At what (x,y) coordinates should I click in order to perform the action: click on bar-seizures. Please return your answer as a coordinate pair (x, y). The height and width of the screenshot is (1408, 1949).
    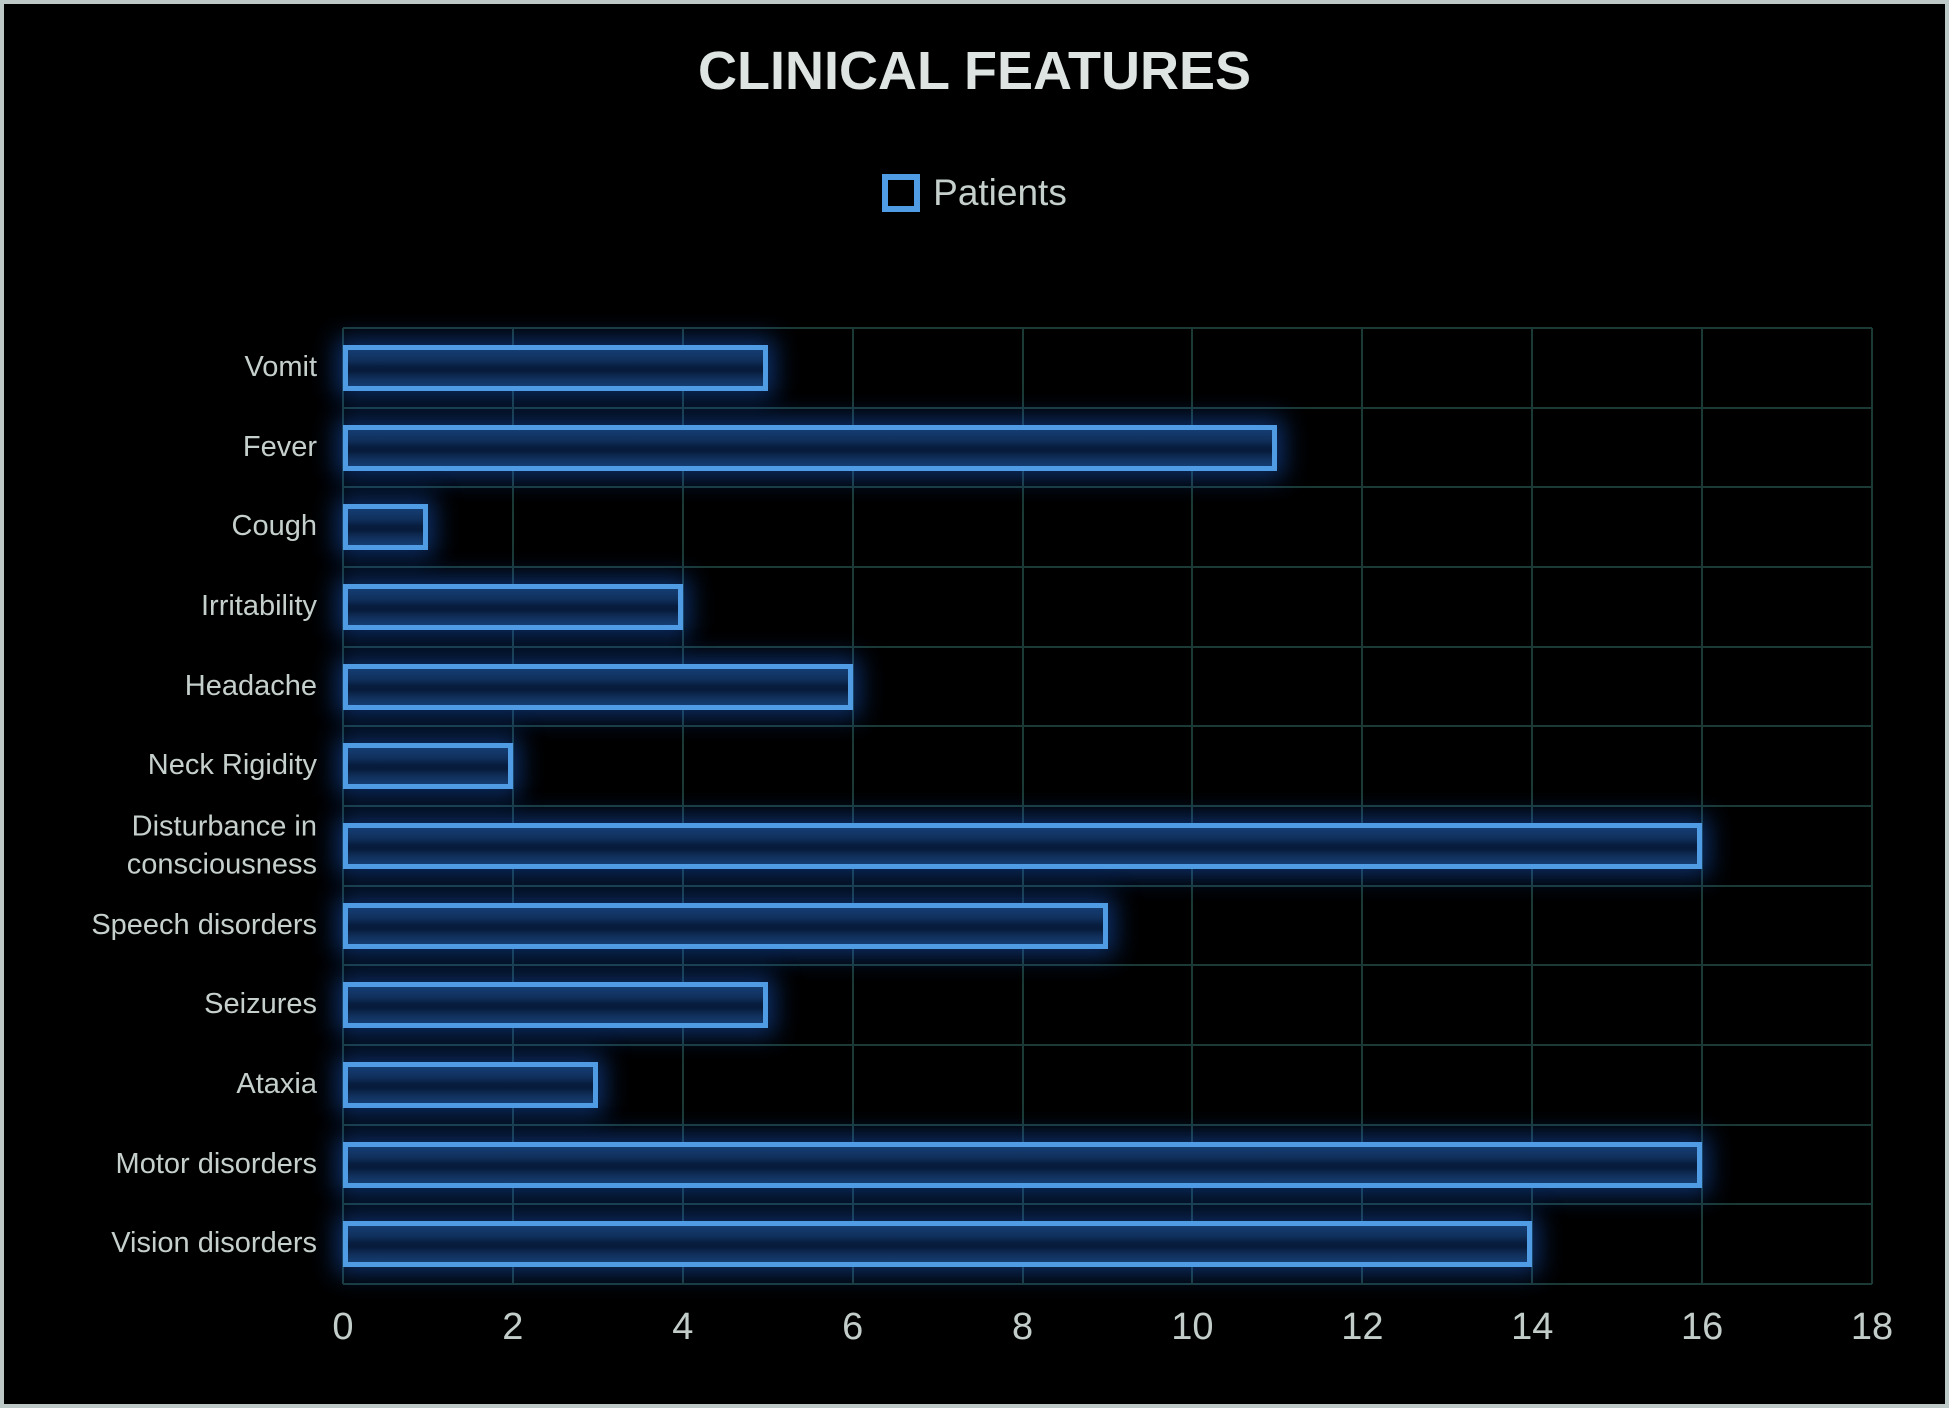
    Looking at the image, I should click on (555, 1005).